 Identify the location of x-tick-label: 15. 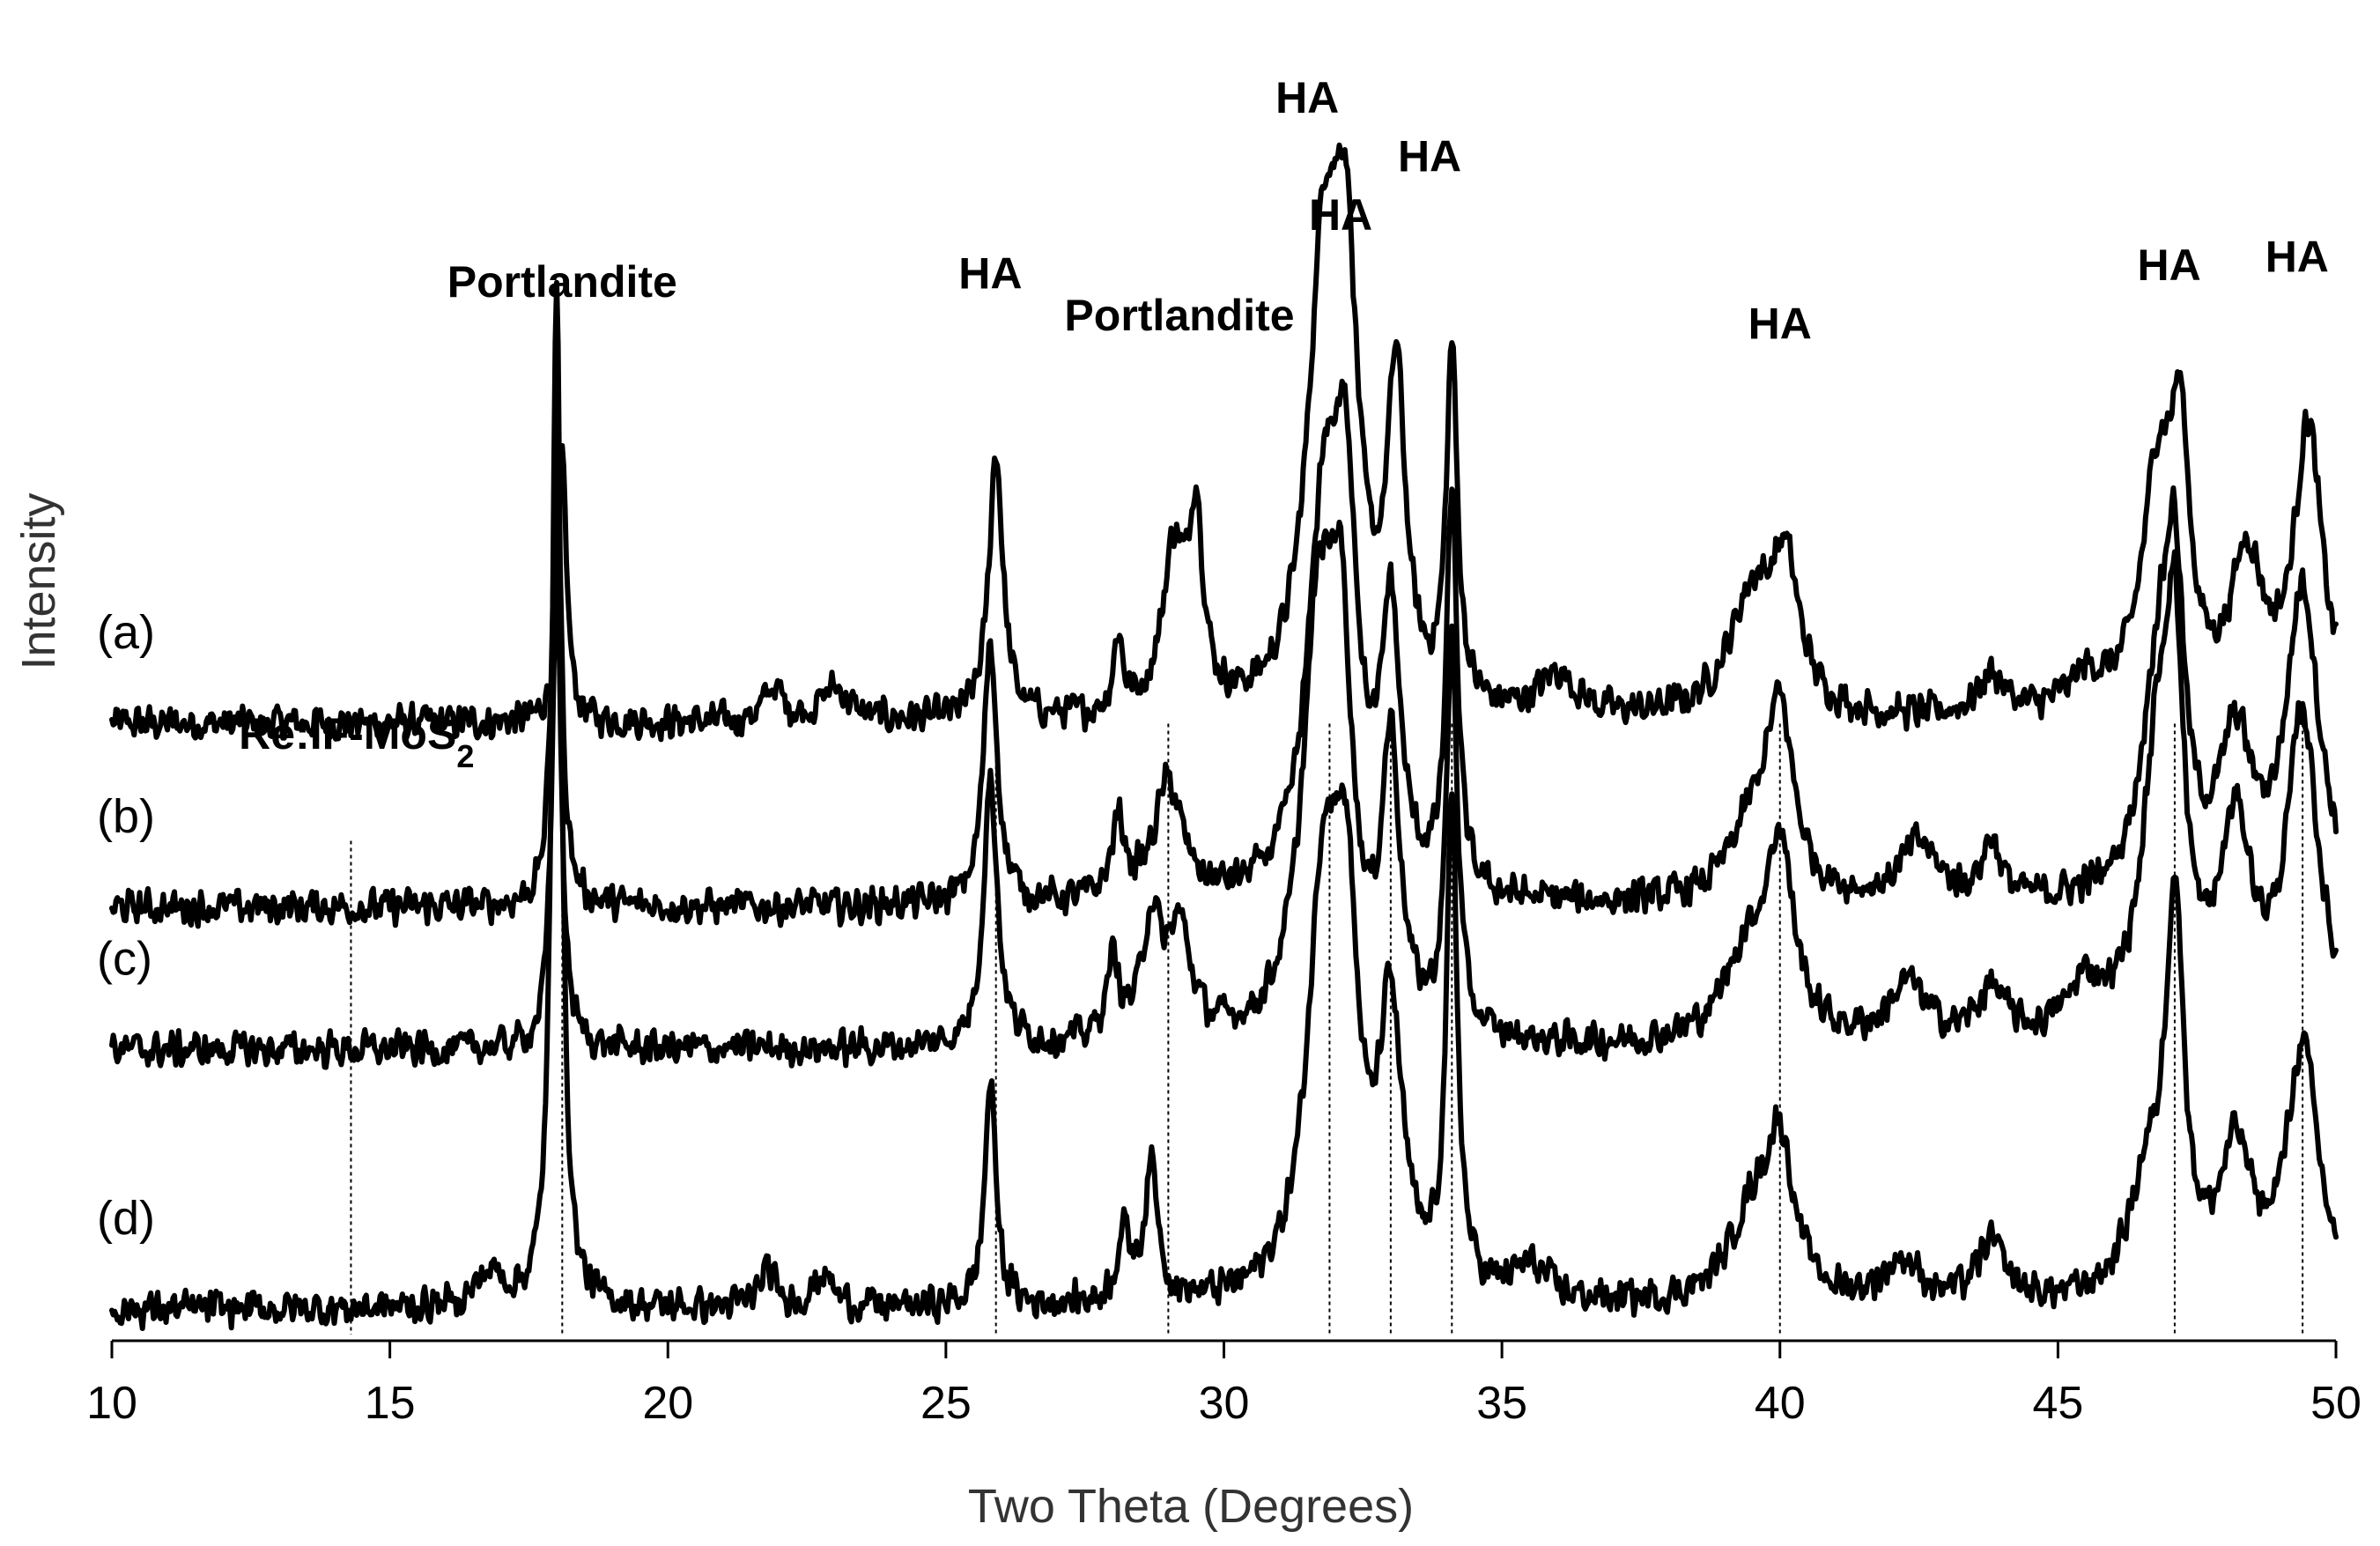
(390, 1403).